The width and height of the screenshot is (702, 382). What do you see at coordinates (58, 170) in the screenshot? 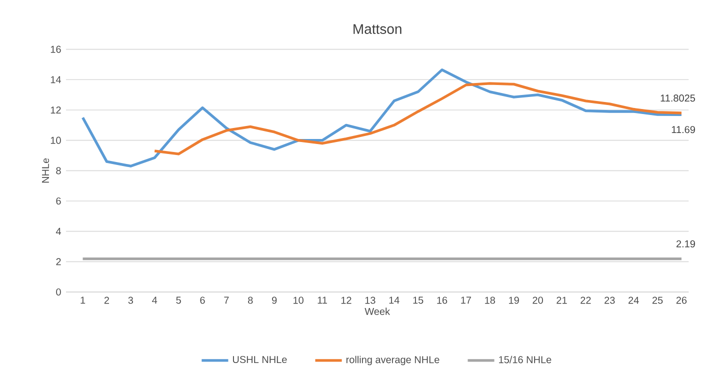
I see `y-tick-label: 8` at bounding box center [58, 170].